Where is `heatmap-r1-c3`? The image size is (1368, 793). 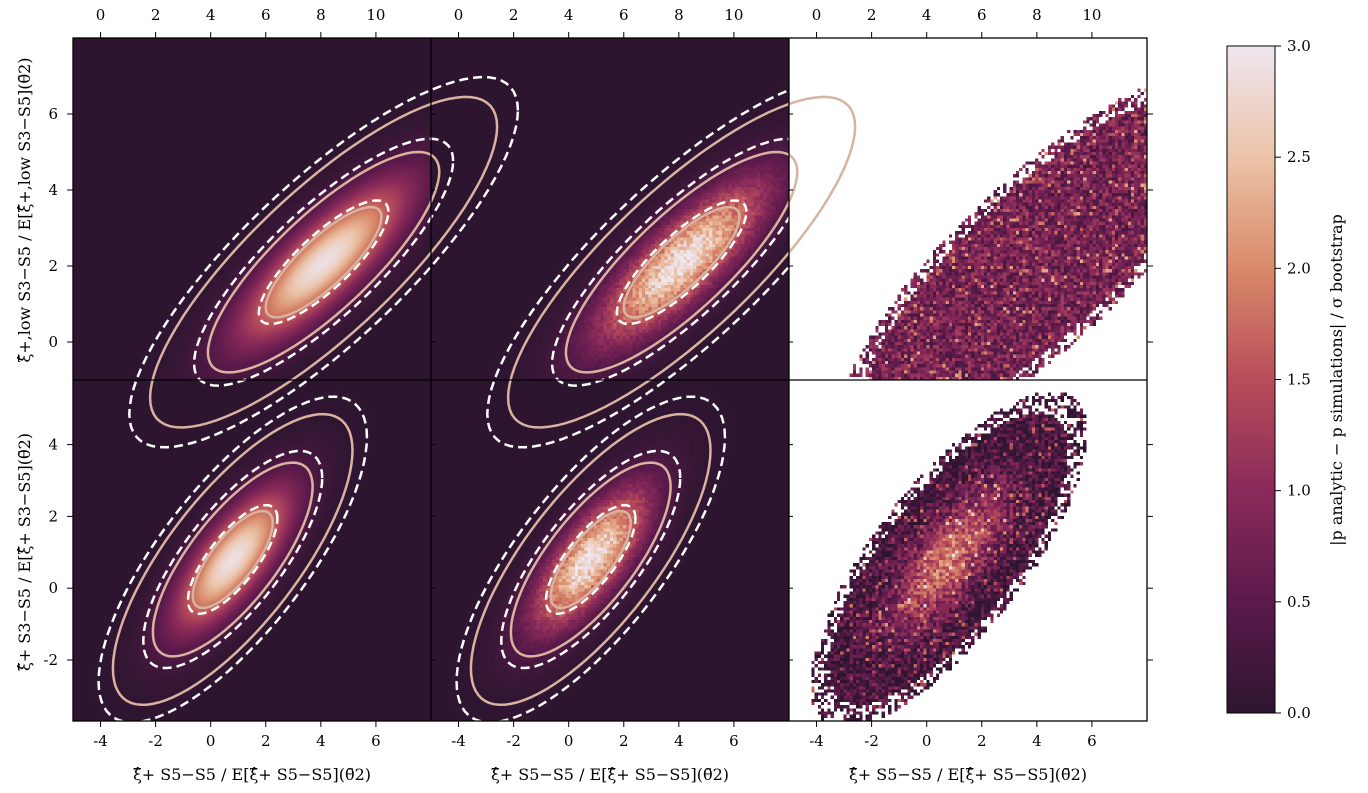 heatmap-r1-c3 is located at coordinates (968, 209).